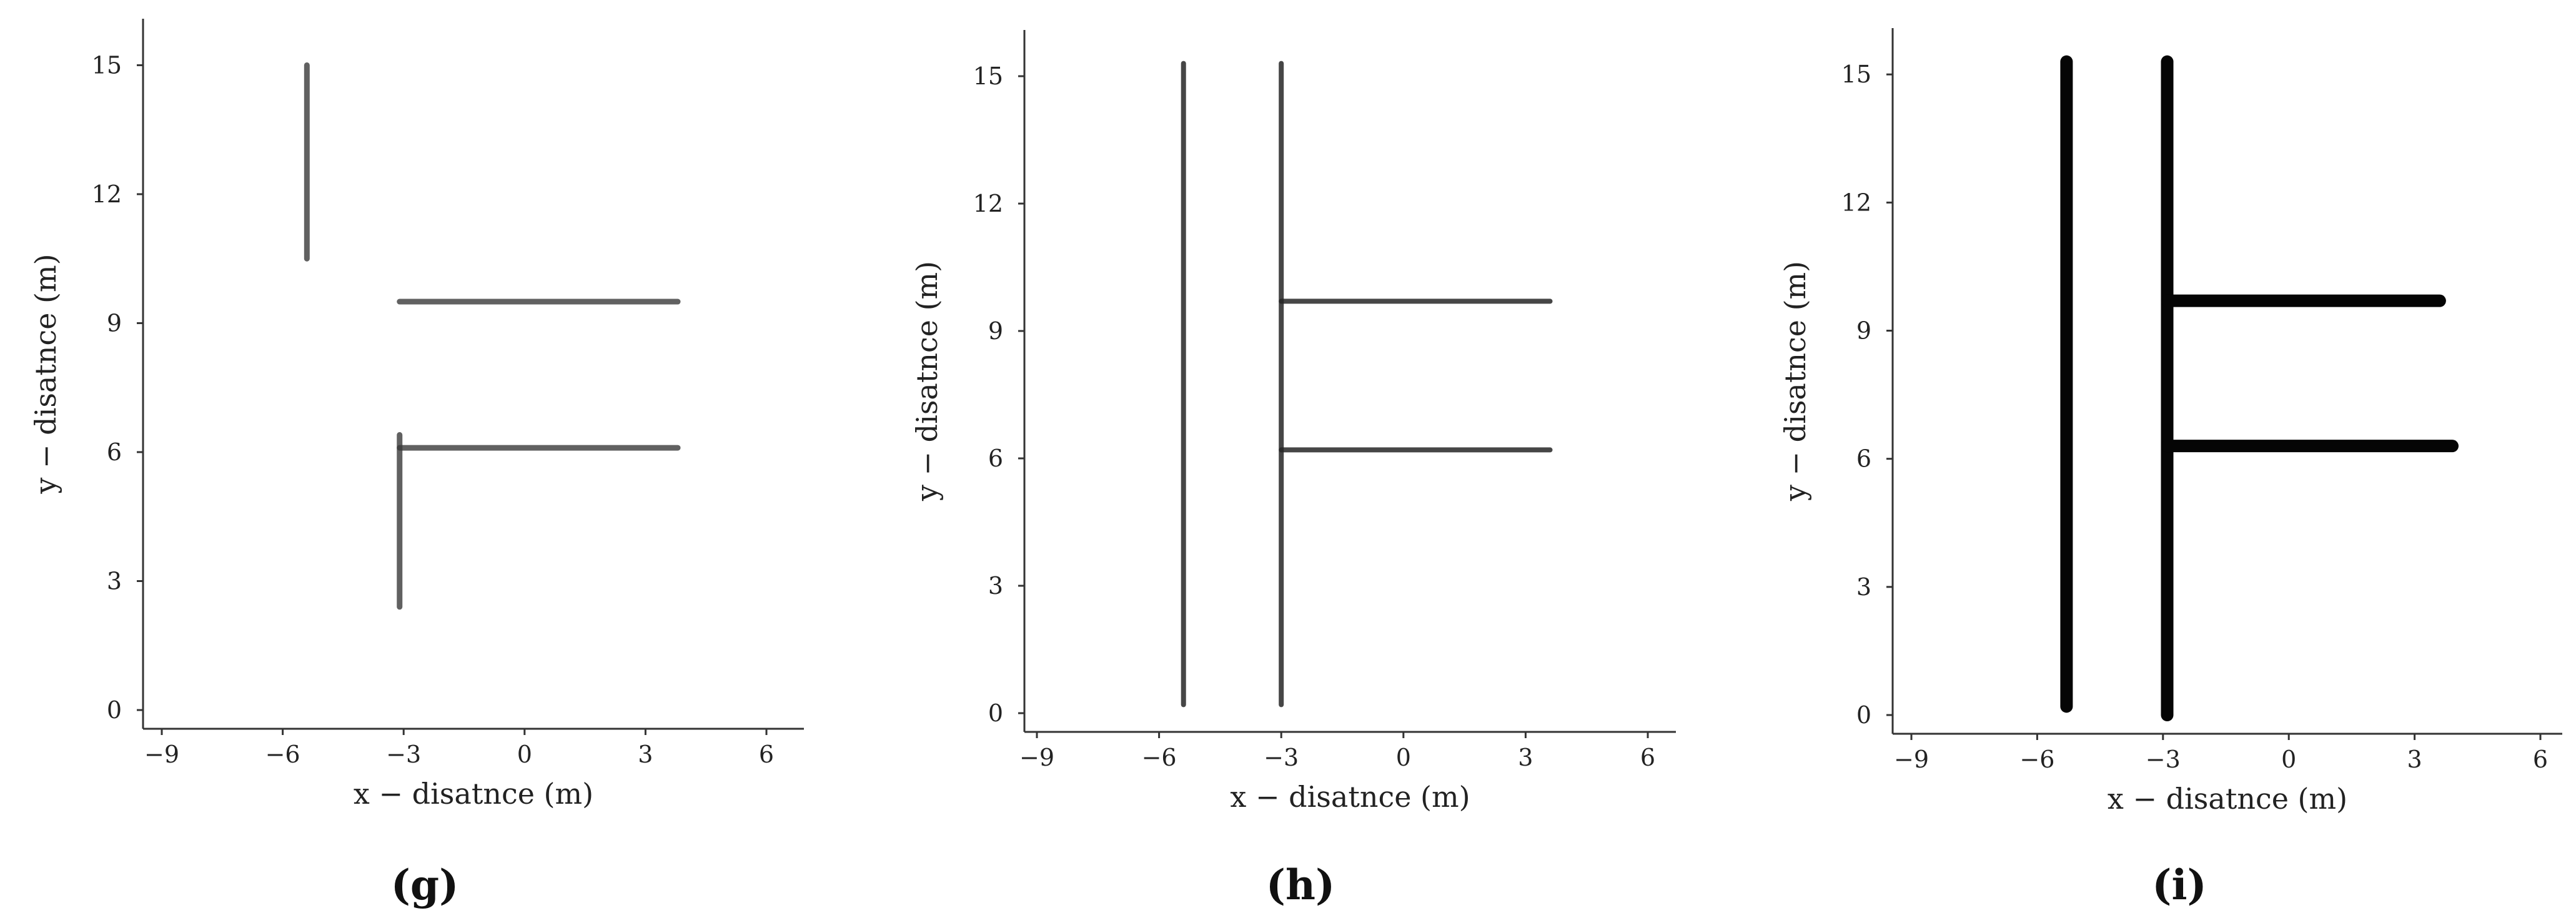 This screenshot has width=2576, height=913. Describe the element at coordinates (1300, 885) in the screenshot. I see `panel-label: (h)` at that location.